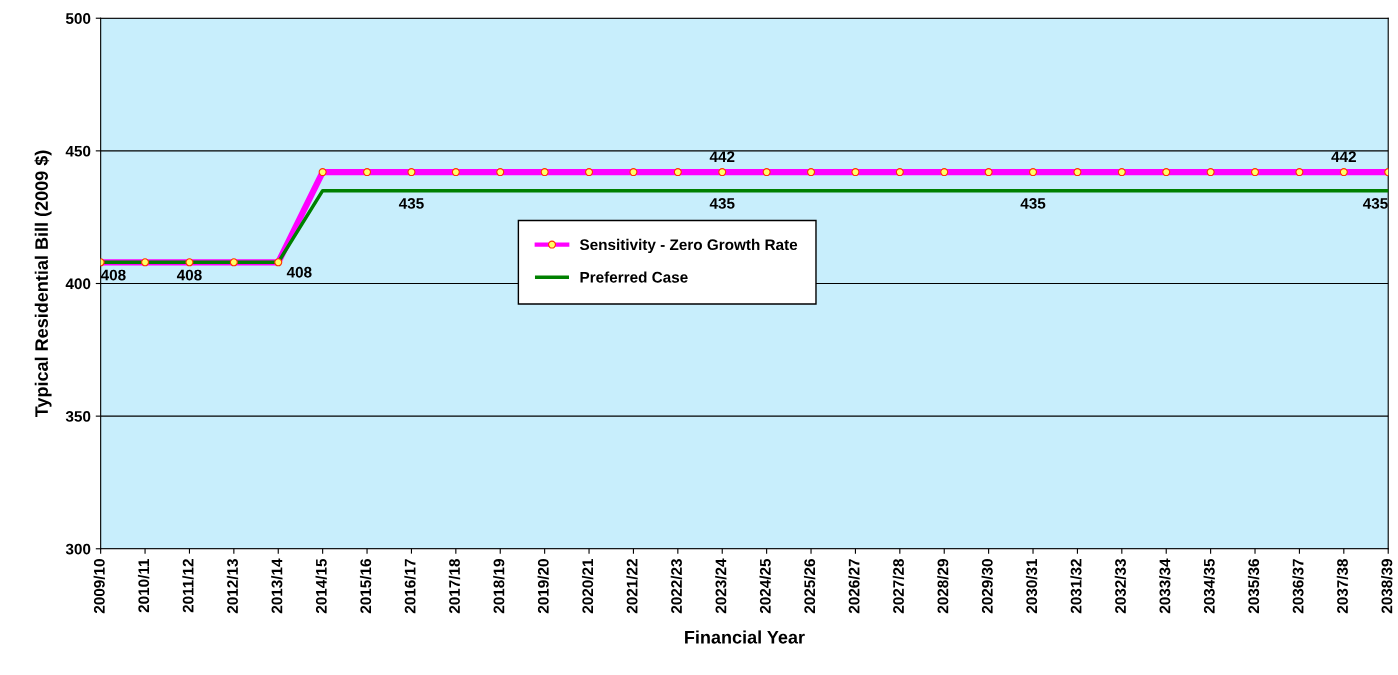 Image resolution: width=1398 pixels, height=675 pixels. Describe the element at coordinates (78, 284) in the screenshot. I see `y-tick-label: 400` at that location.